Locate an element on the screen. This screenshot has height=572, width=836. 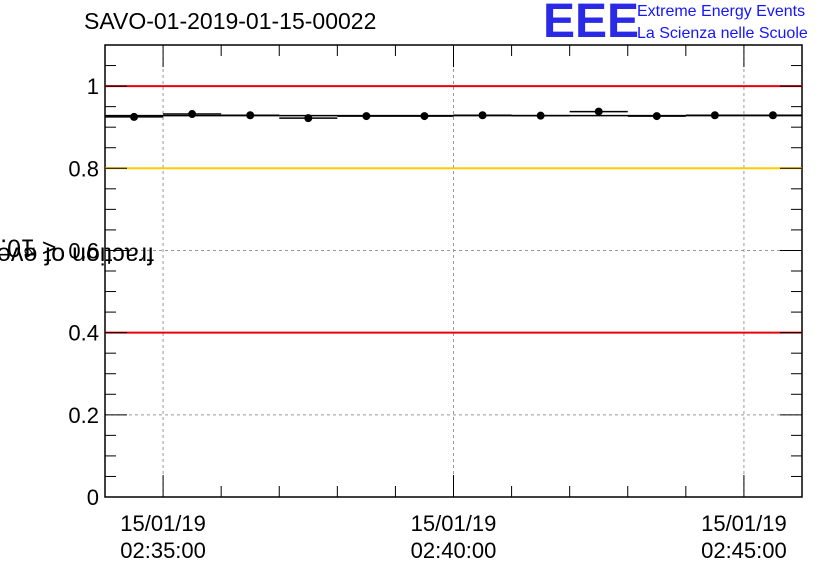
y-tick-label: 0.6 is located at coordinates (83, 250).